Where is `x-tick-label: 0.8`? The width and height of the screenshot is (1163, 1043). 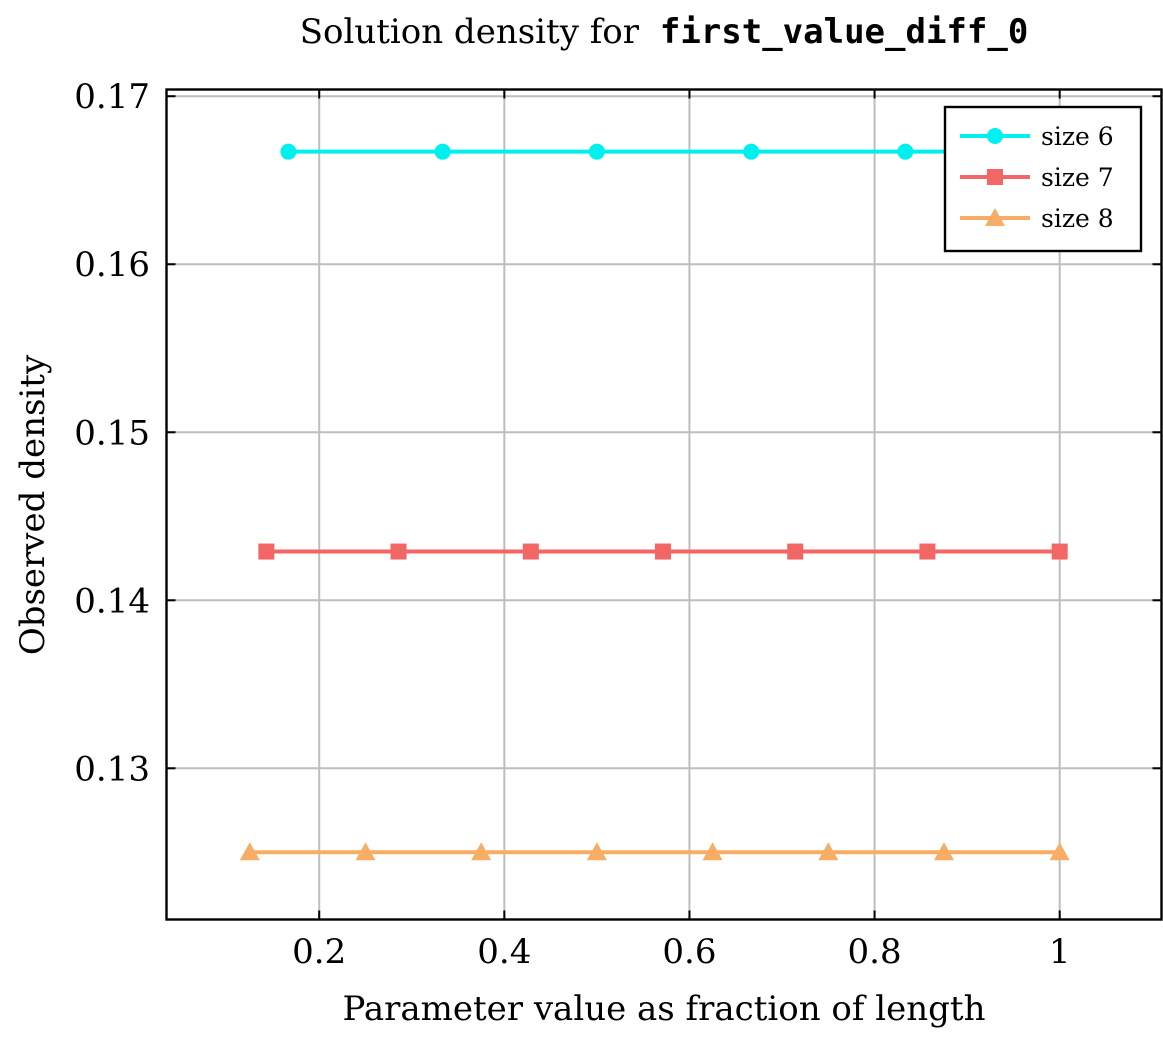 x-tick-label: 0.8 is located at coordinates (875, 952).